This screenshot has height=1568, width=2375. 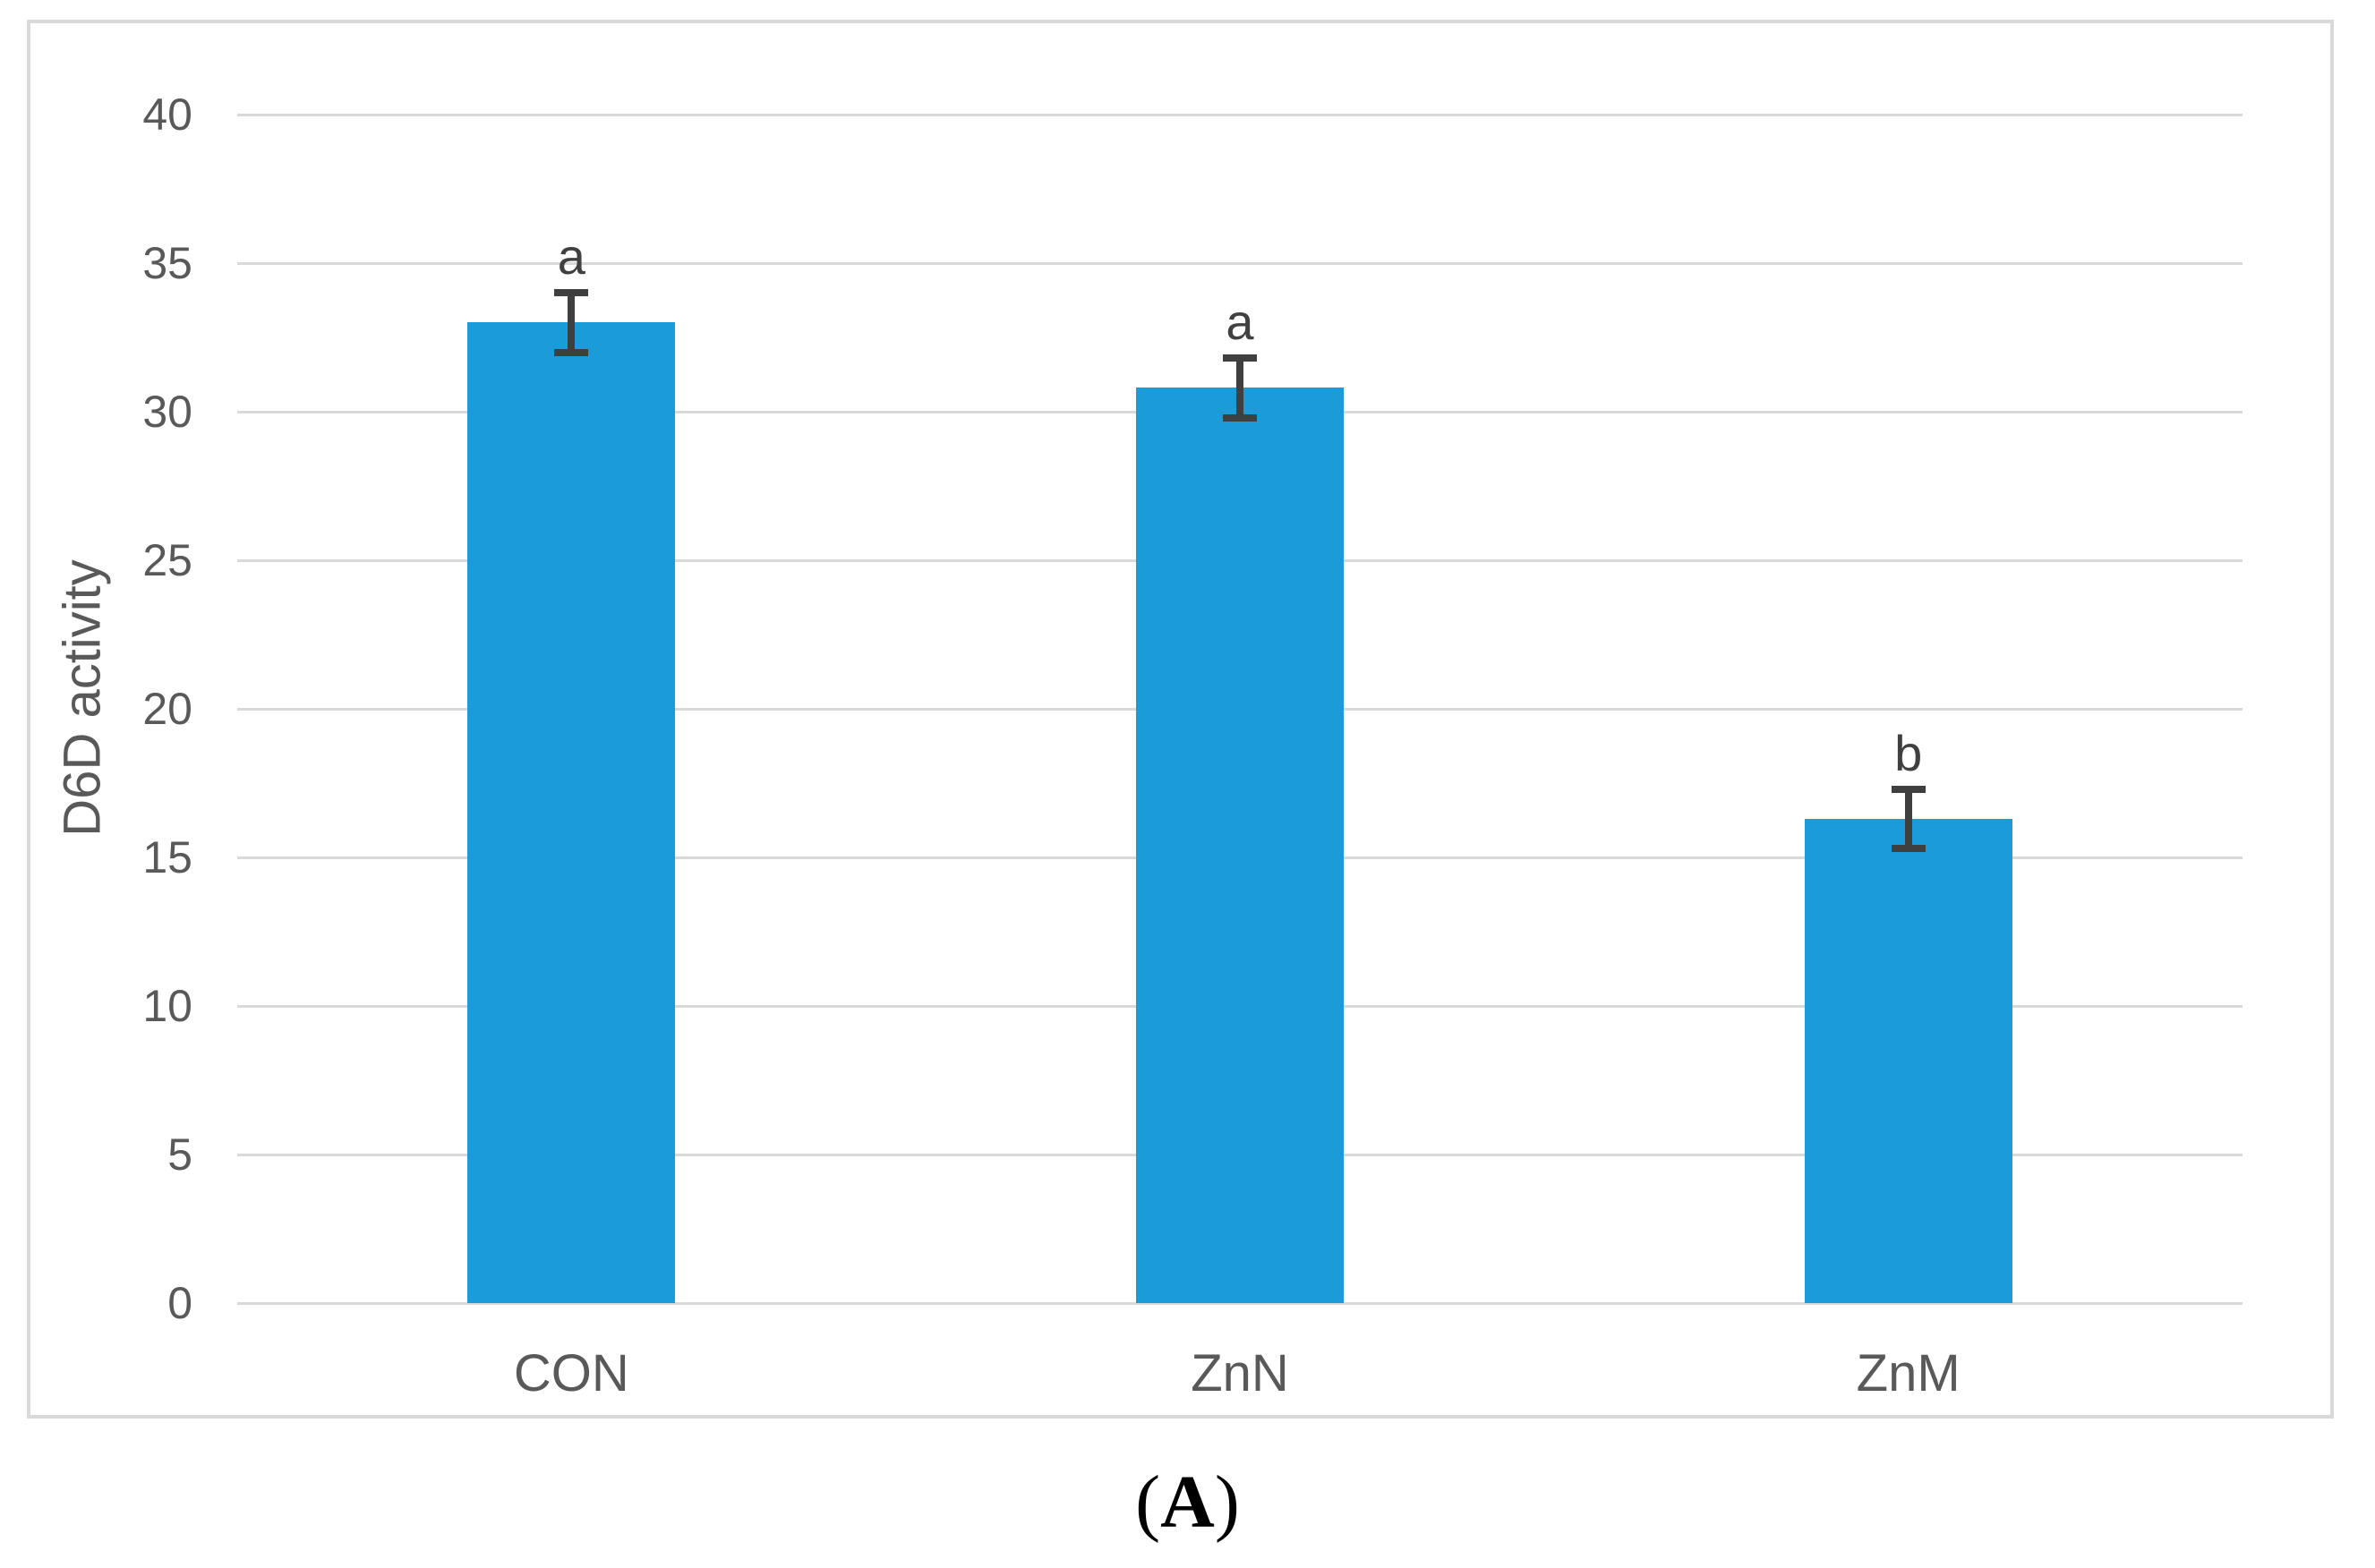 I want to click on error-bar-line-znm, so click(x=1908, y=818).